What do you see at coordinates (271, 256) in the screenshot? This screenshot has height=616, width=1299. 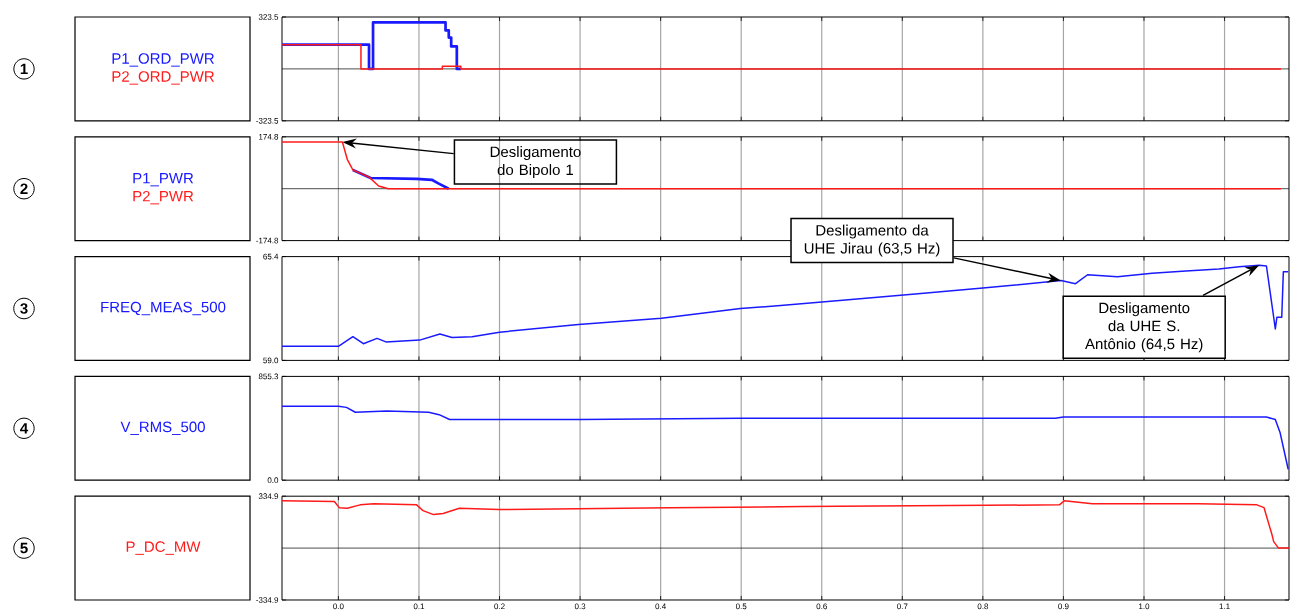 I see `y-tick-label: 65.4` at bounding box center [271, 256].